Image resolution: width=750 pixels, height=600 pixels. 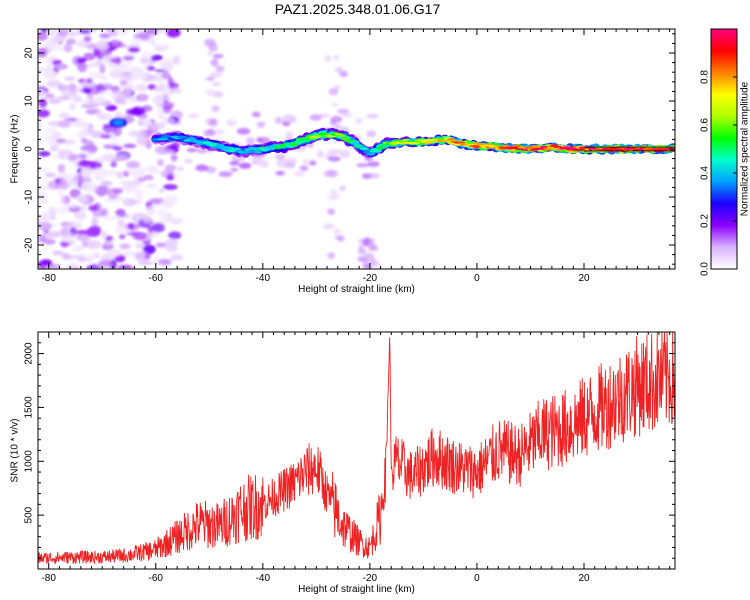 What do you see at coordinates (15, 149) in the screenshot?
I see `top-y-axis-title: Frequency (Hz)` at bounding box center [15, 149].